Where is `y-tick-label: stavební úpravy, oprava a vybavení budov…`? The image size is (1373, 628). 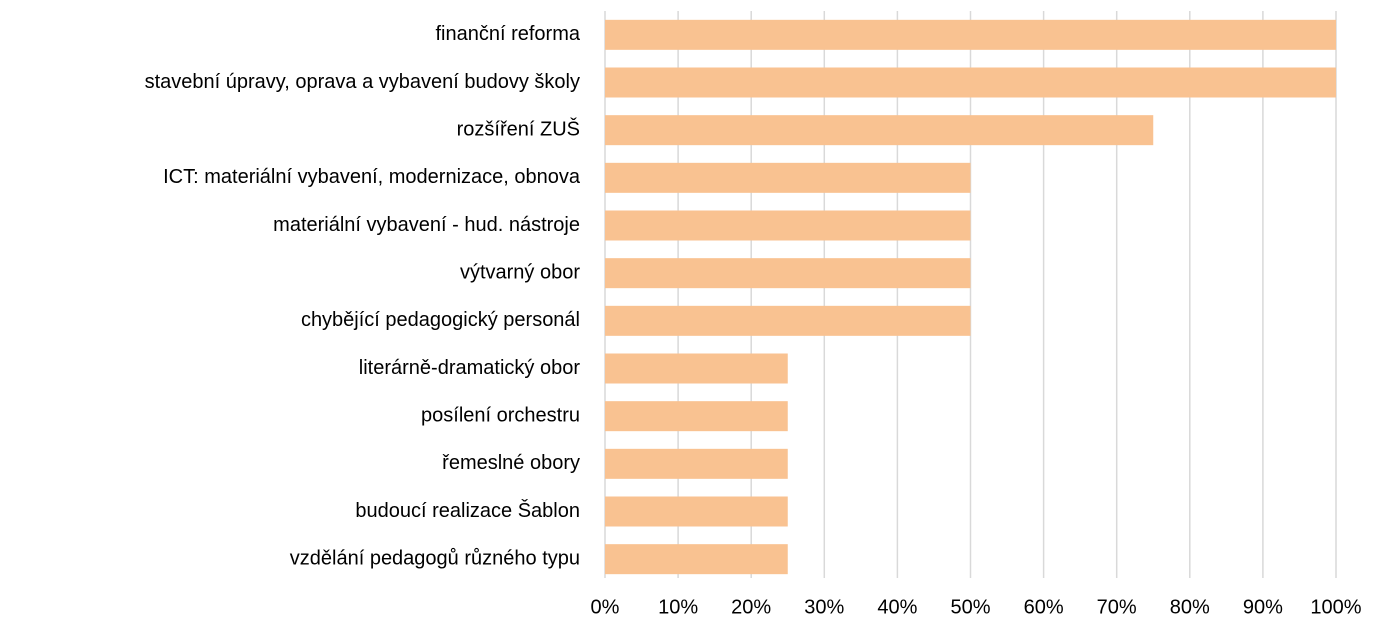 y-tick-label: stavební úpravy, oprava a vybavení budov… is located at coordinates (362, 82).